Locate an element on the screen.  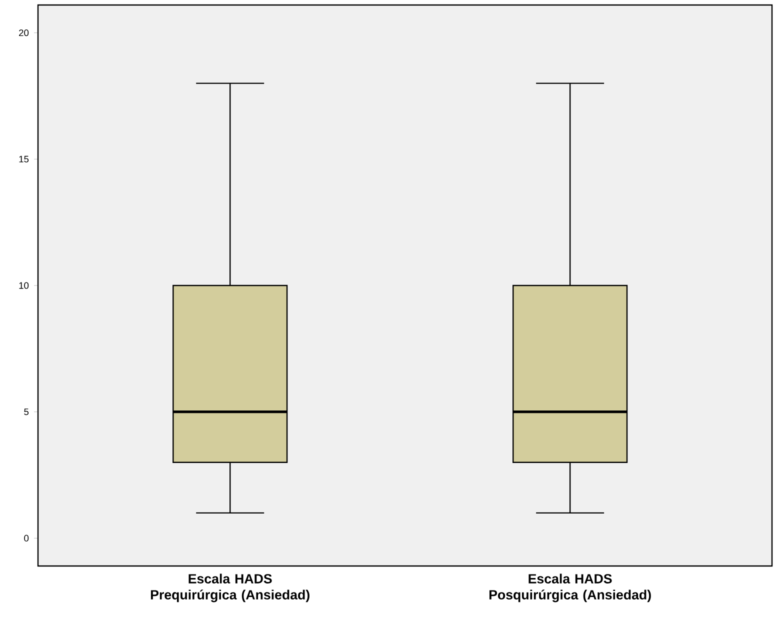
y-tick-label: 10 is located at coordinates (24, 285).